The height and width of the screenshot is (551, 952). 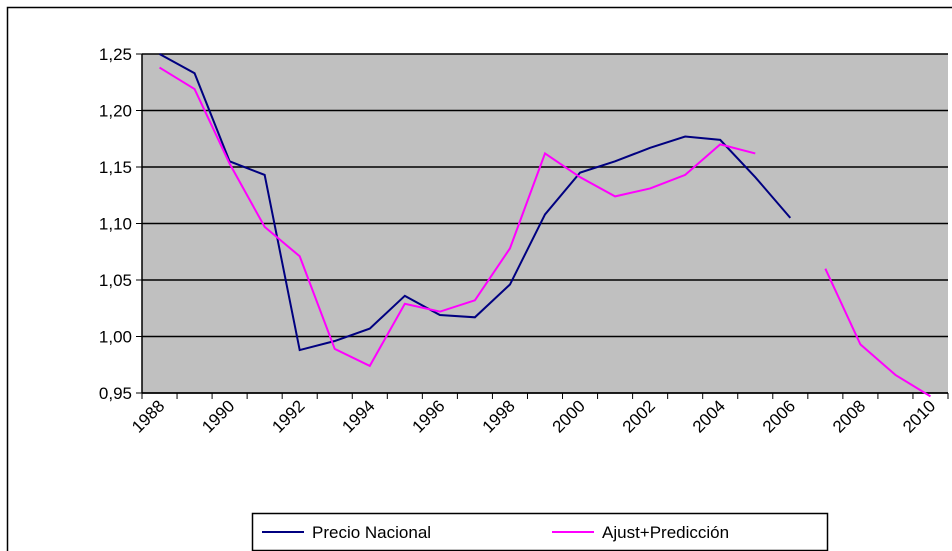 I want to click on legend-box, so click(x=540, y=531).